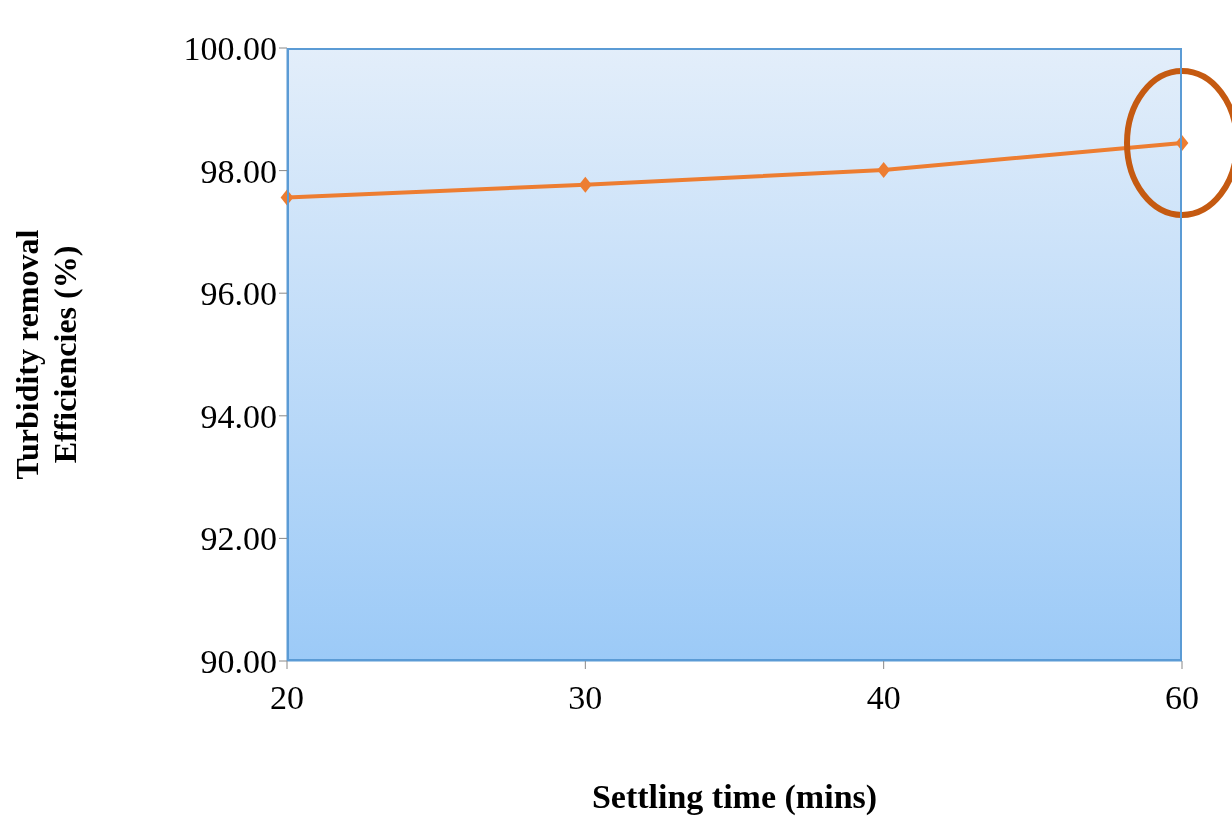 The width and height of the screenshot is (1232, 828). I want to click on y-tick-label: 90.00, so click(238, 662).